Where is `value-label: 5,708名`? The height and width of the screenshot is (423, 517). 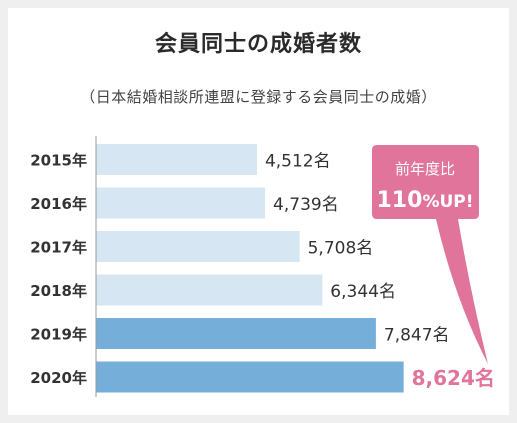 value-label: 5,708名 is located at coordinates (341, 249).